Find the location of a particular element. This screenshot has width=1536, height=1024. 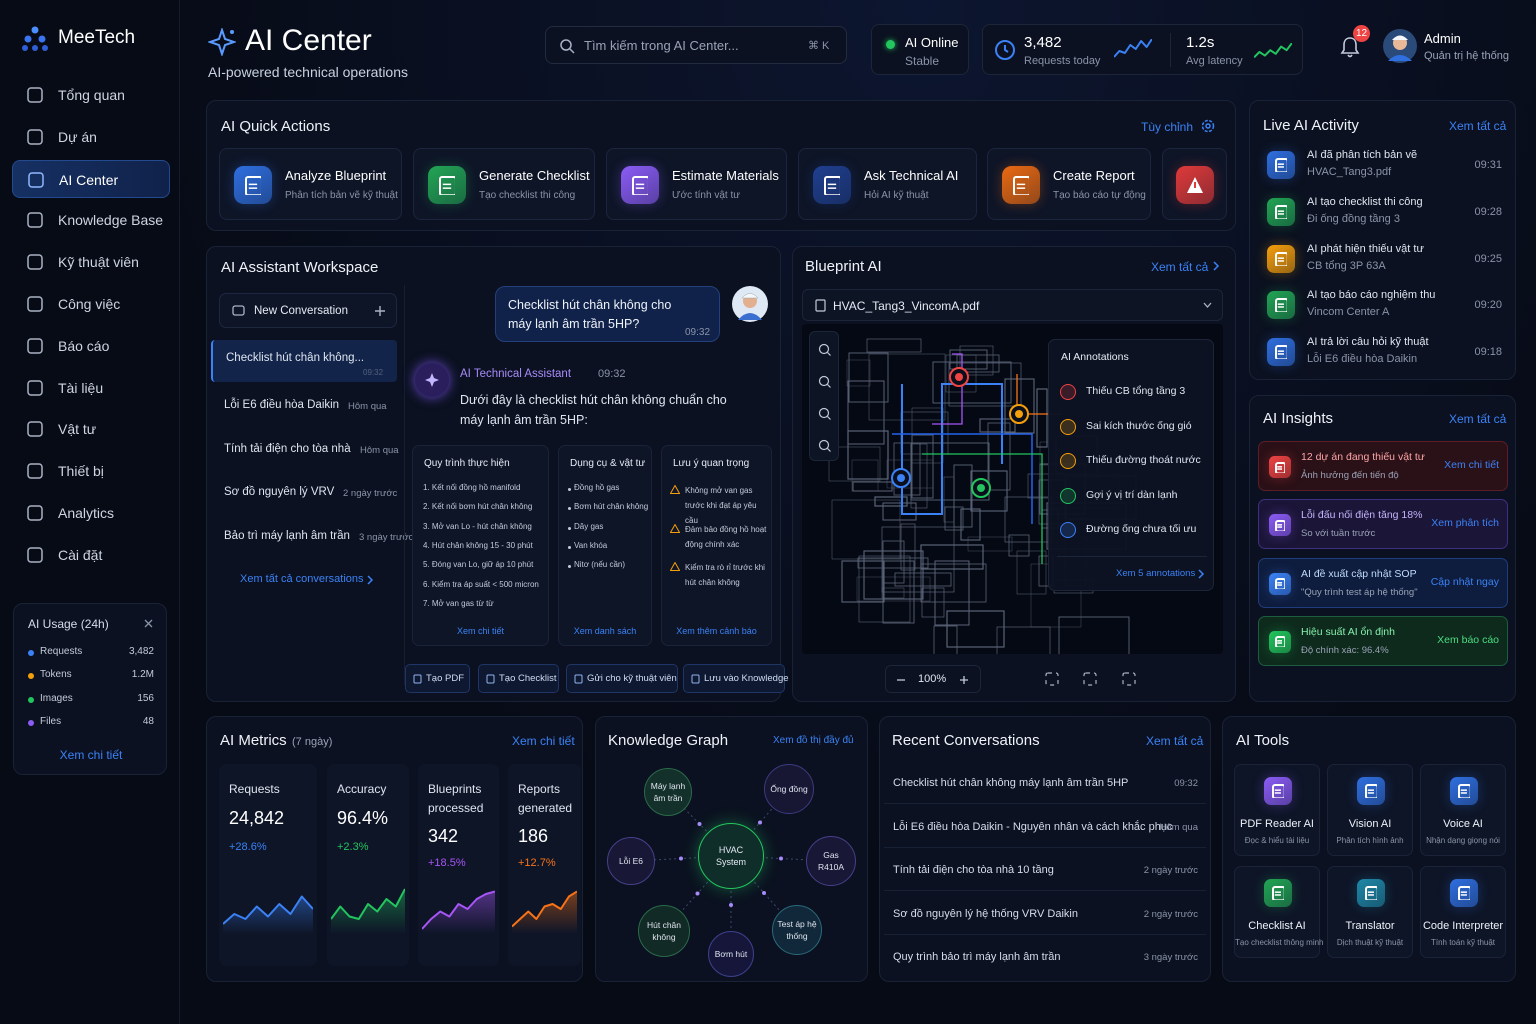

nav-item: Knowledge Base is located at coordinates (91, 220).